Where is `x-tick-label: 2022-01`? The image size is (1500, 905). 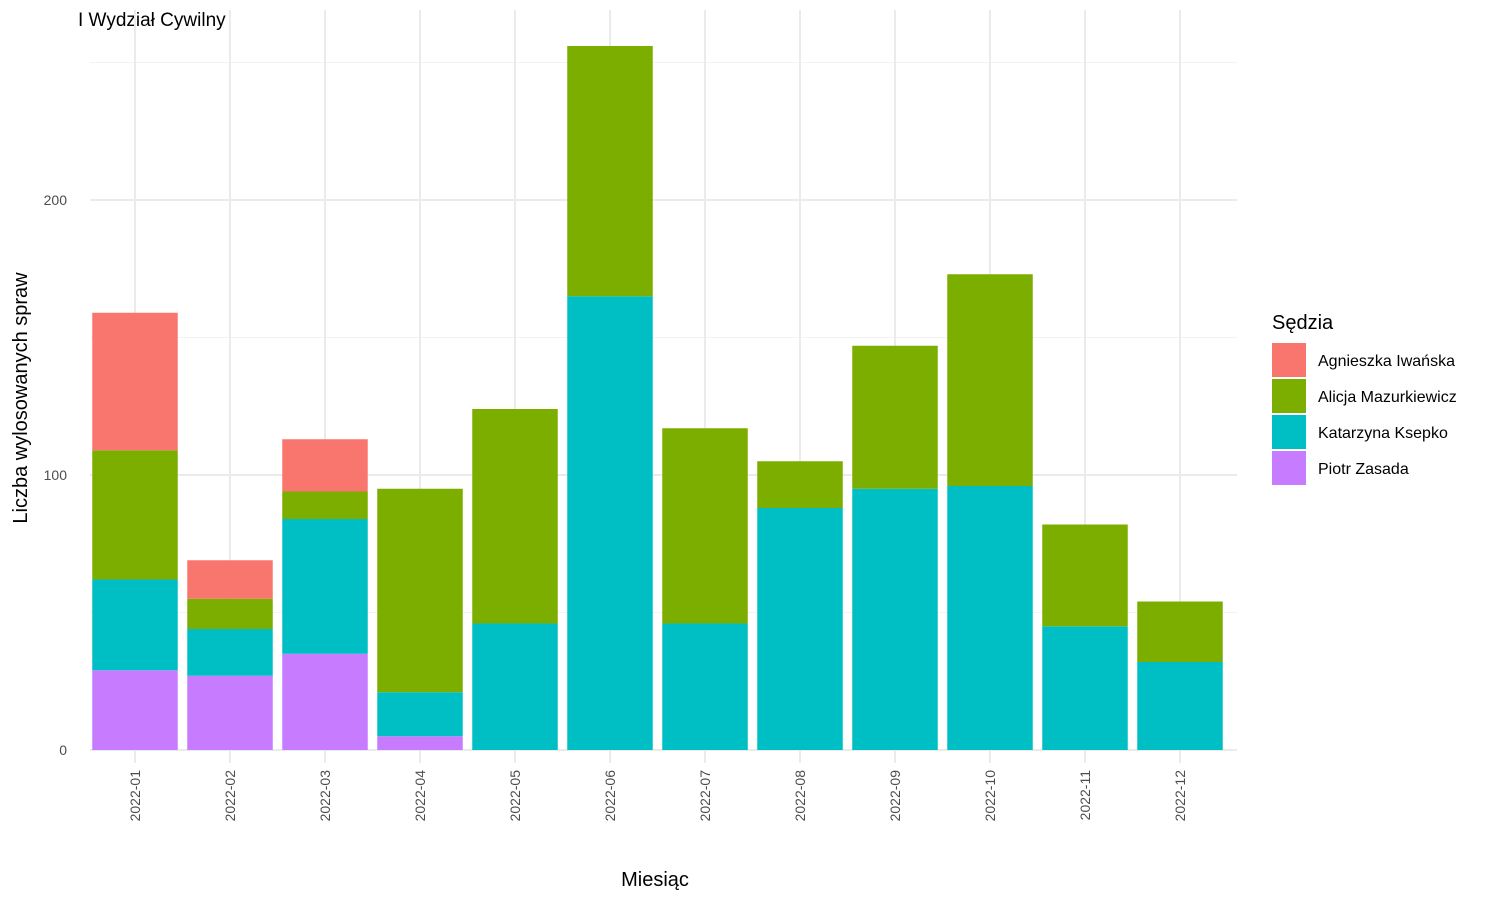 x-tick-label: 2022-01 is located at coordinates (135, 796).